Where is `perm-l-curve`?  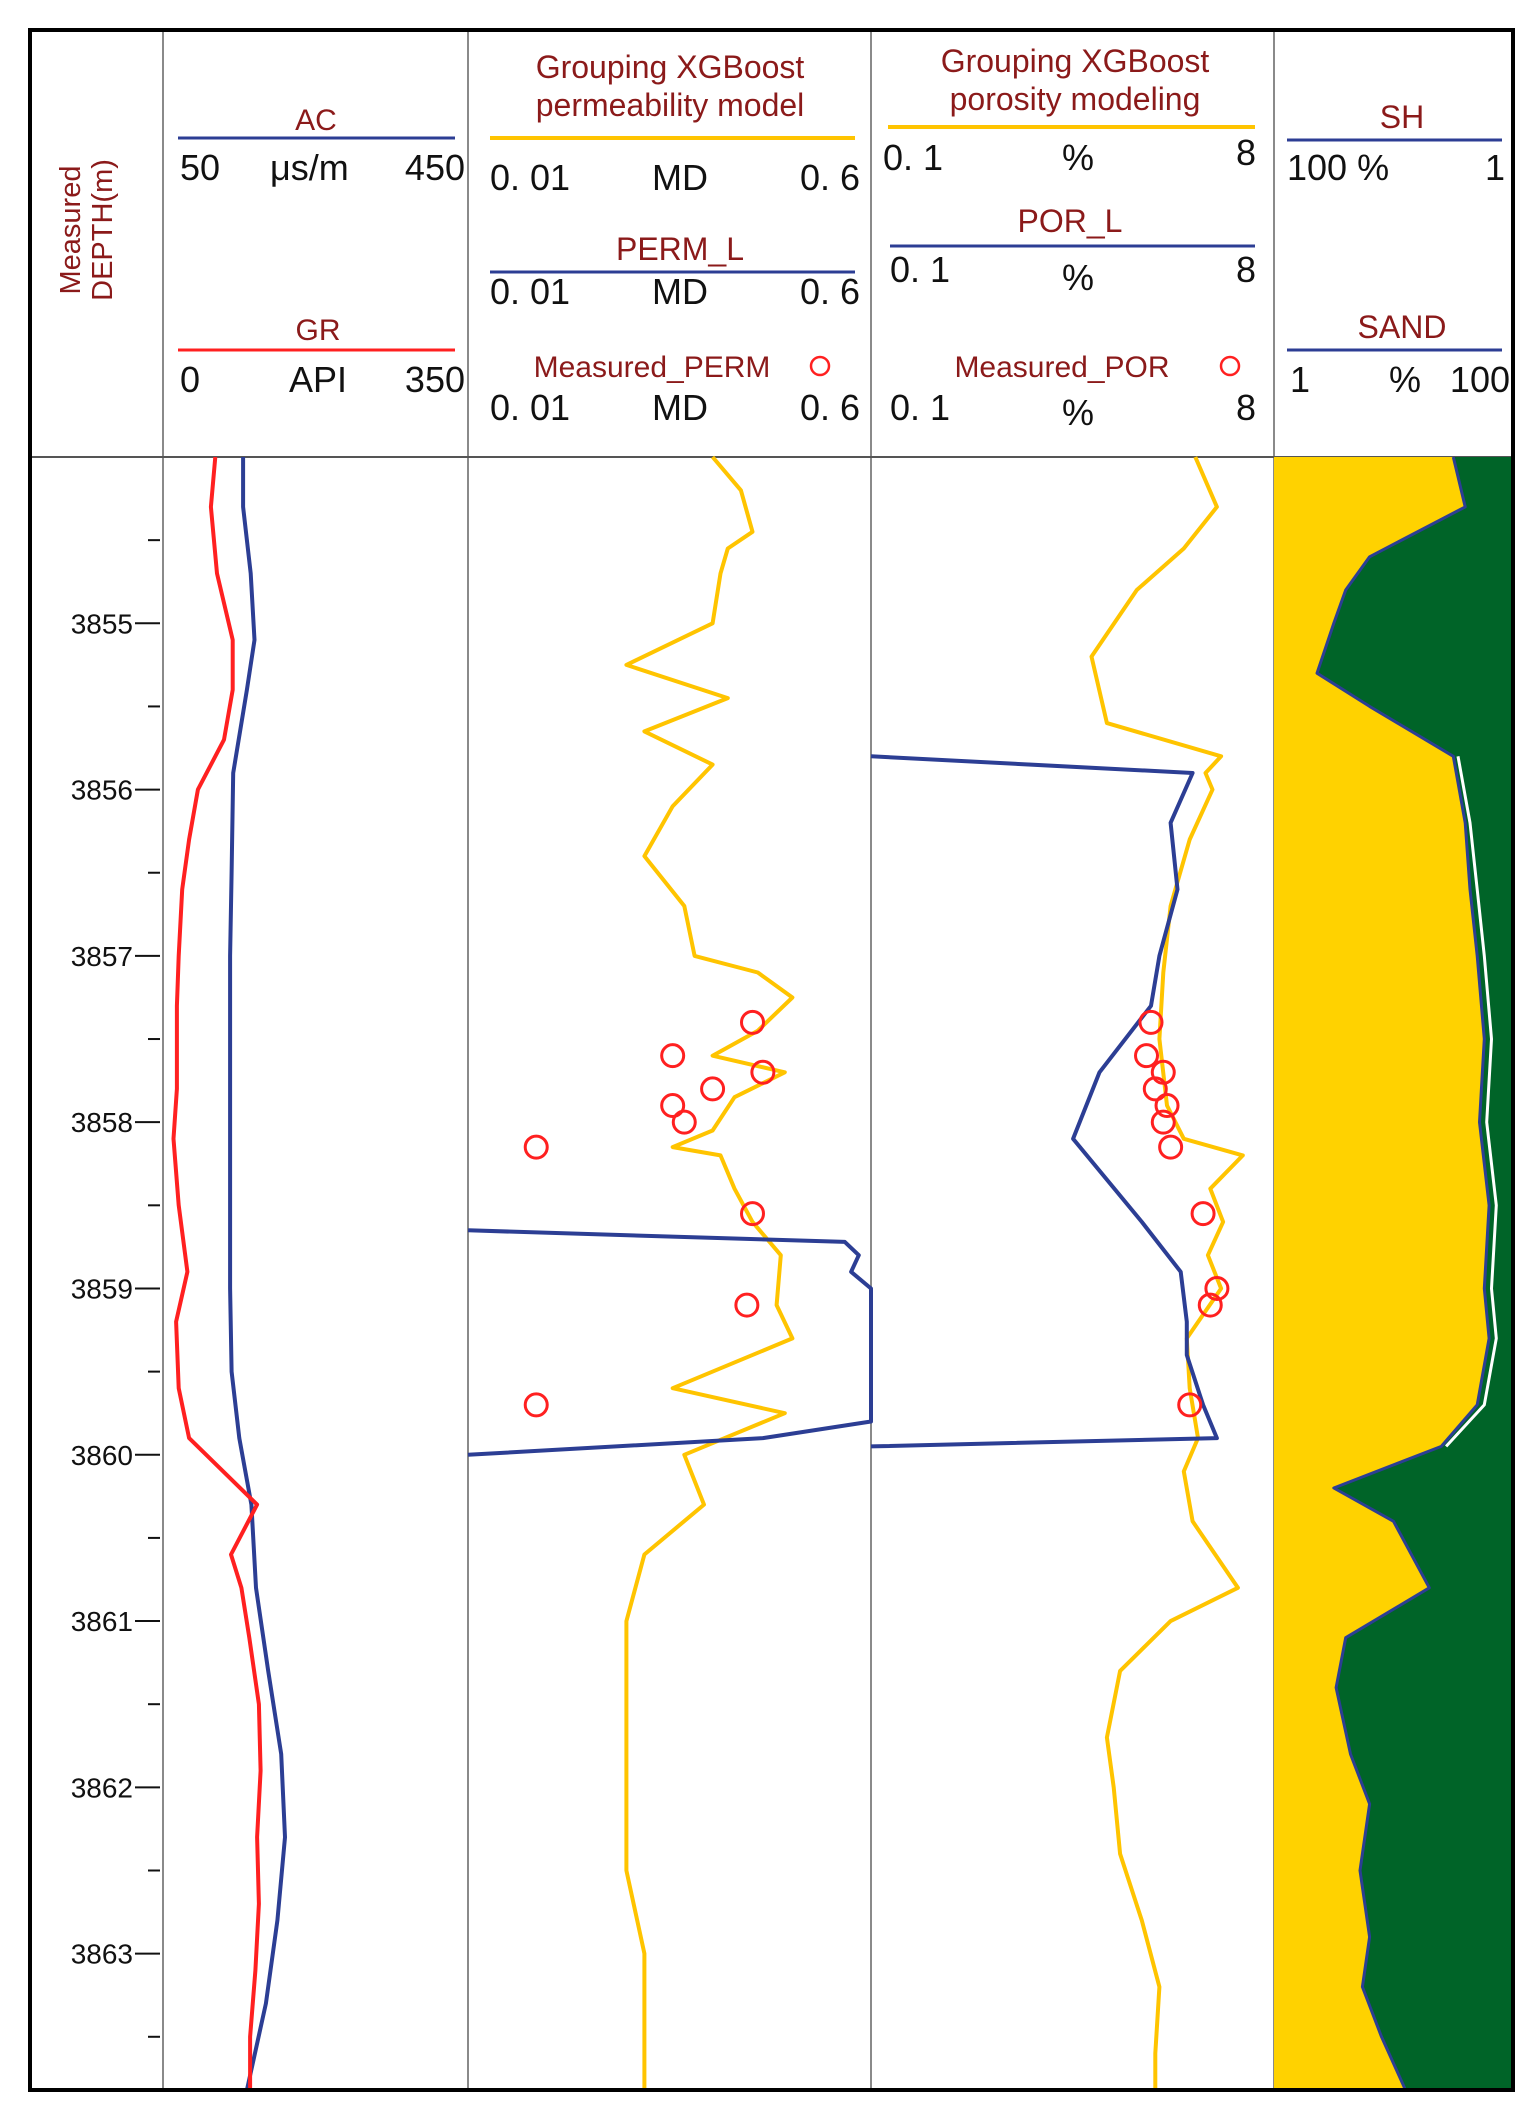 perm-l-curve is located at coordinates (670, 1342).